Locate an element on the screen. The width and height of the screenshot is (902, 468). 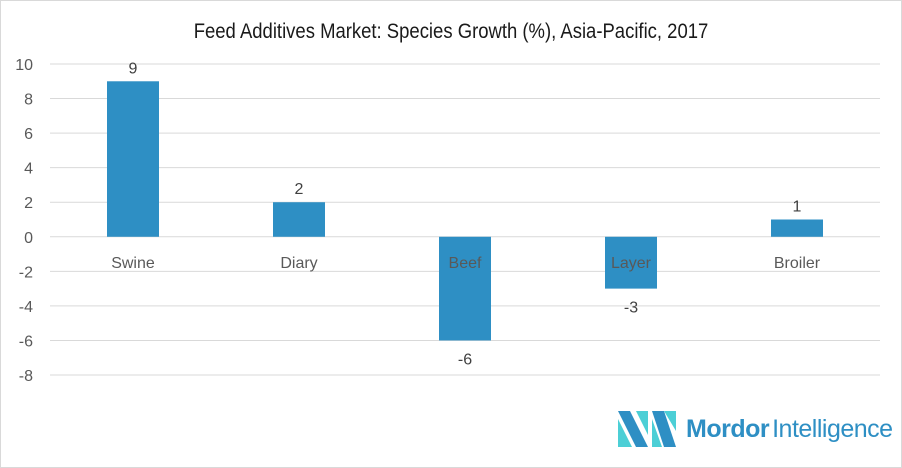
x-tick-label: Beef is located at coordinates (465, 263).